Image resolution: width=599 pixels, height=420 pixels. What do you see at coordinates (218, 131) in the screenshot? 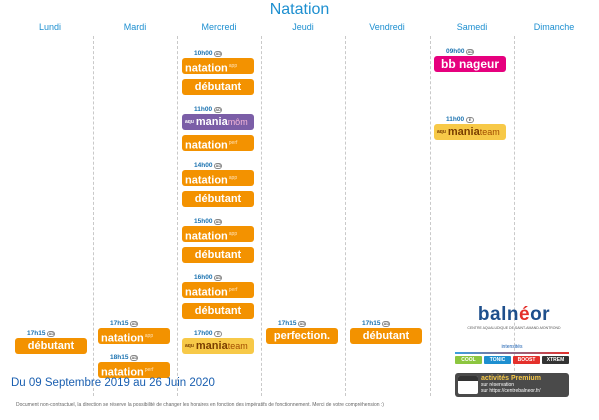
I see `slot-mercredi-11h00: 11h00 AD aqu maniamôm natationperf` at bounding box center [218, 131].